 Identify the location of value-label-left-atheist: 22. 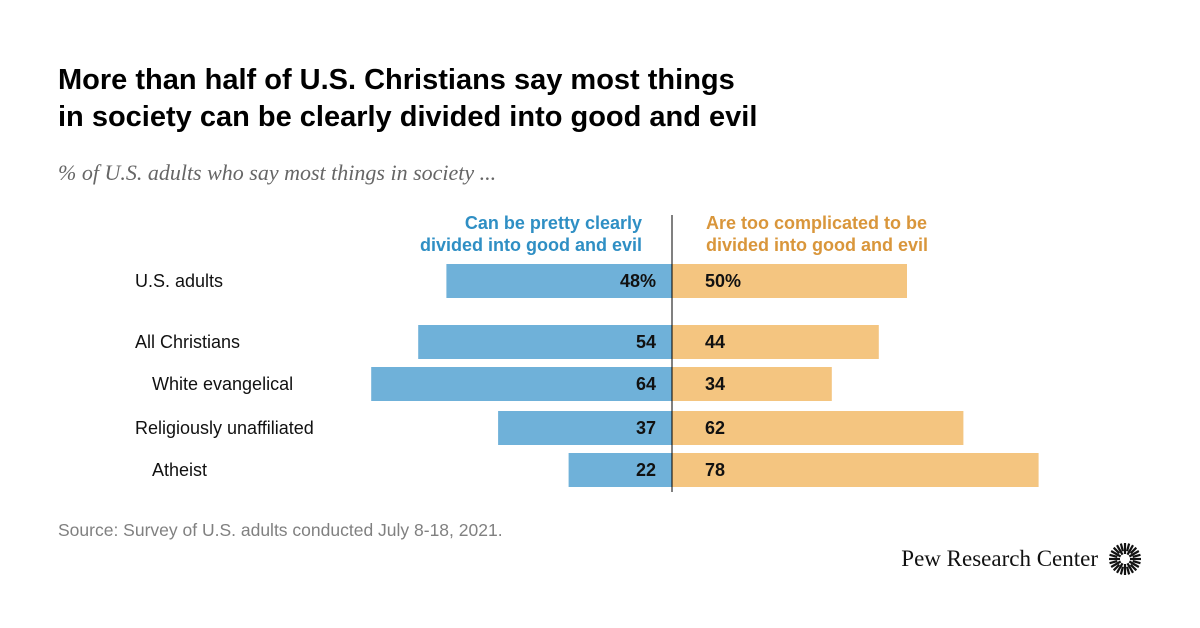
(646, 470).